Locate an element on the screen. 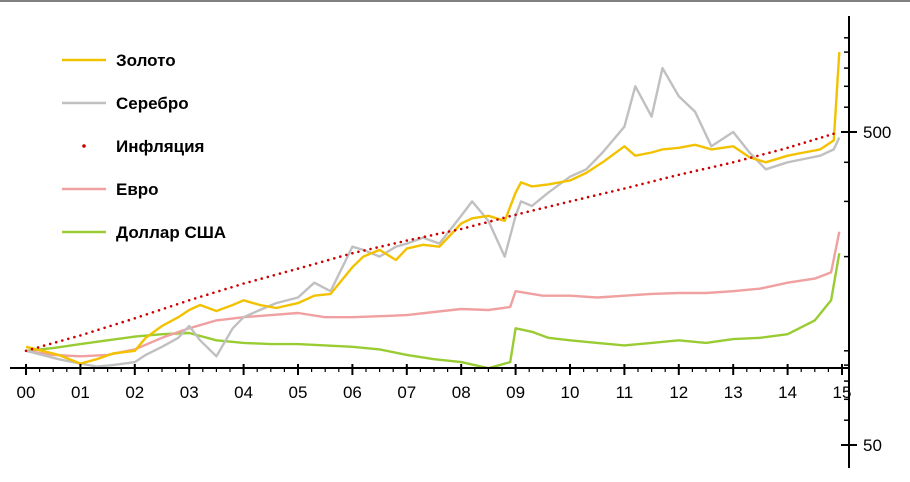 The height and width of the screenshot is (482, 910). x-tick-label: 07 is located at coordinates (406, 392).